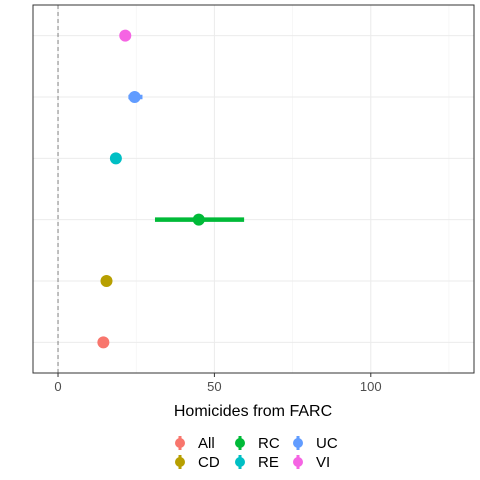 This screenshot has width=480, height=480. I want to click on legend-key-point-cd, so click(180, 462).